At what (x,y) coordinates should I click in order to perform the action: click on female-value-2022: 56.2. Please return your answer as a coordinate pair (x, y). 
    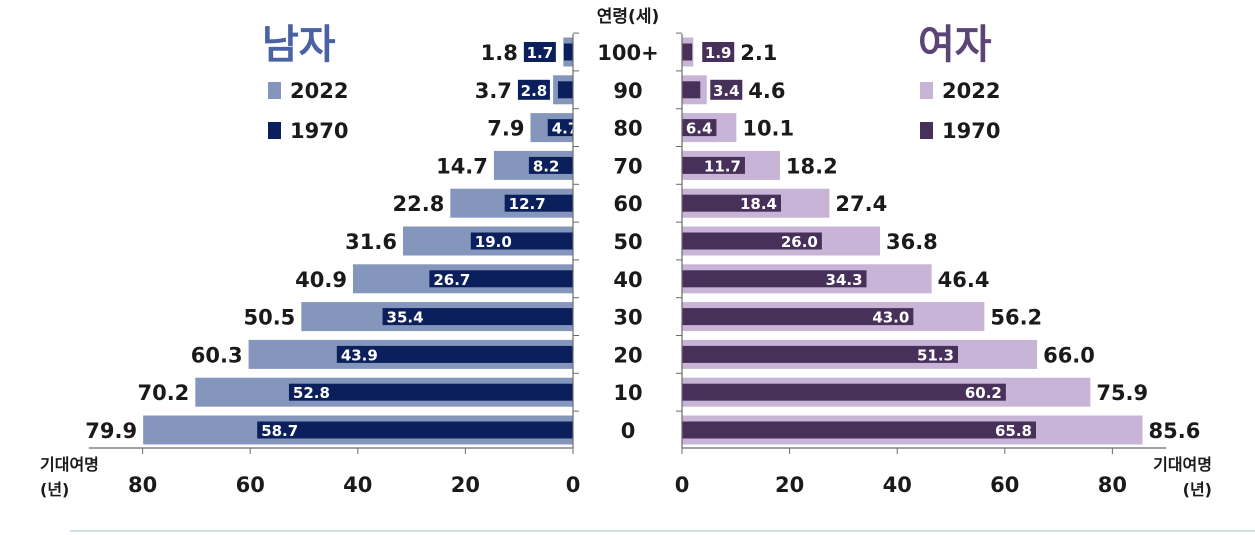
    Looking at the image, I should click on (1016, 318).